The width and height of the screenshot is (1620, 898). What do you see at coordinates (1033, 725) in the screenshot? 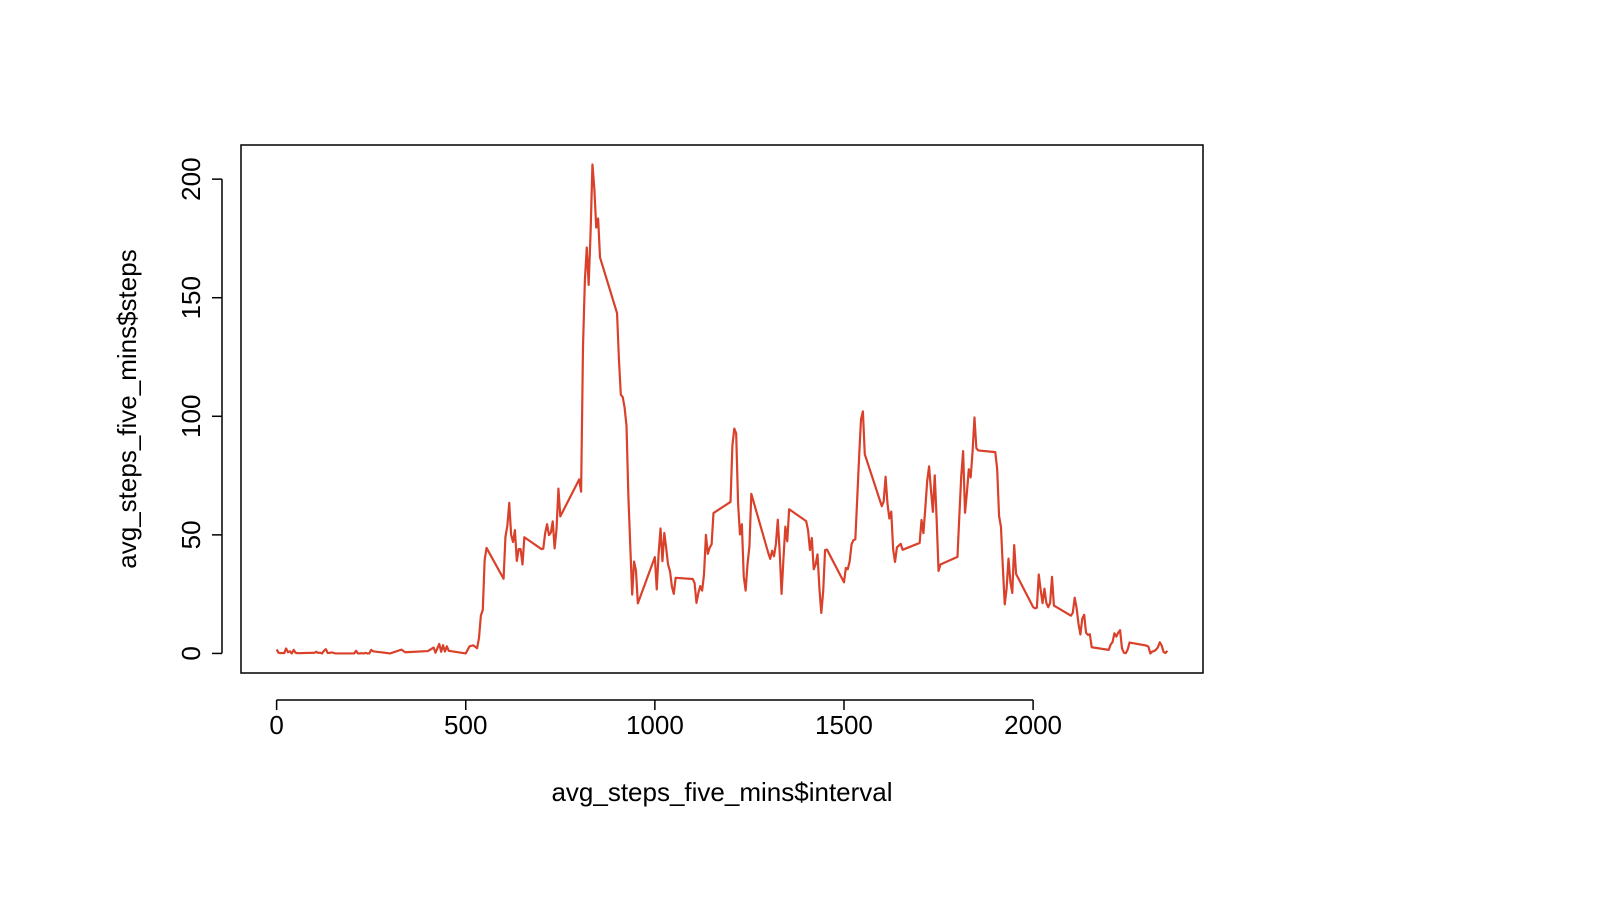
I see `x-tick-label: 2000` at bounding box center [1033, 725].